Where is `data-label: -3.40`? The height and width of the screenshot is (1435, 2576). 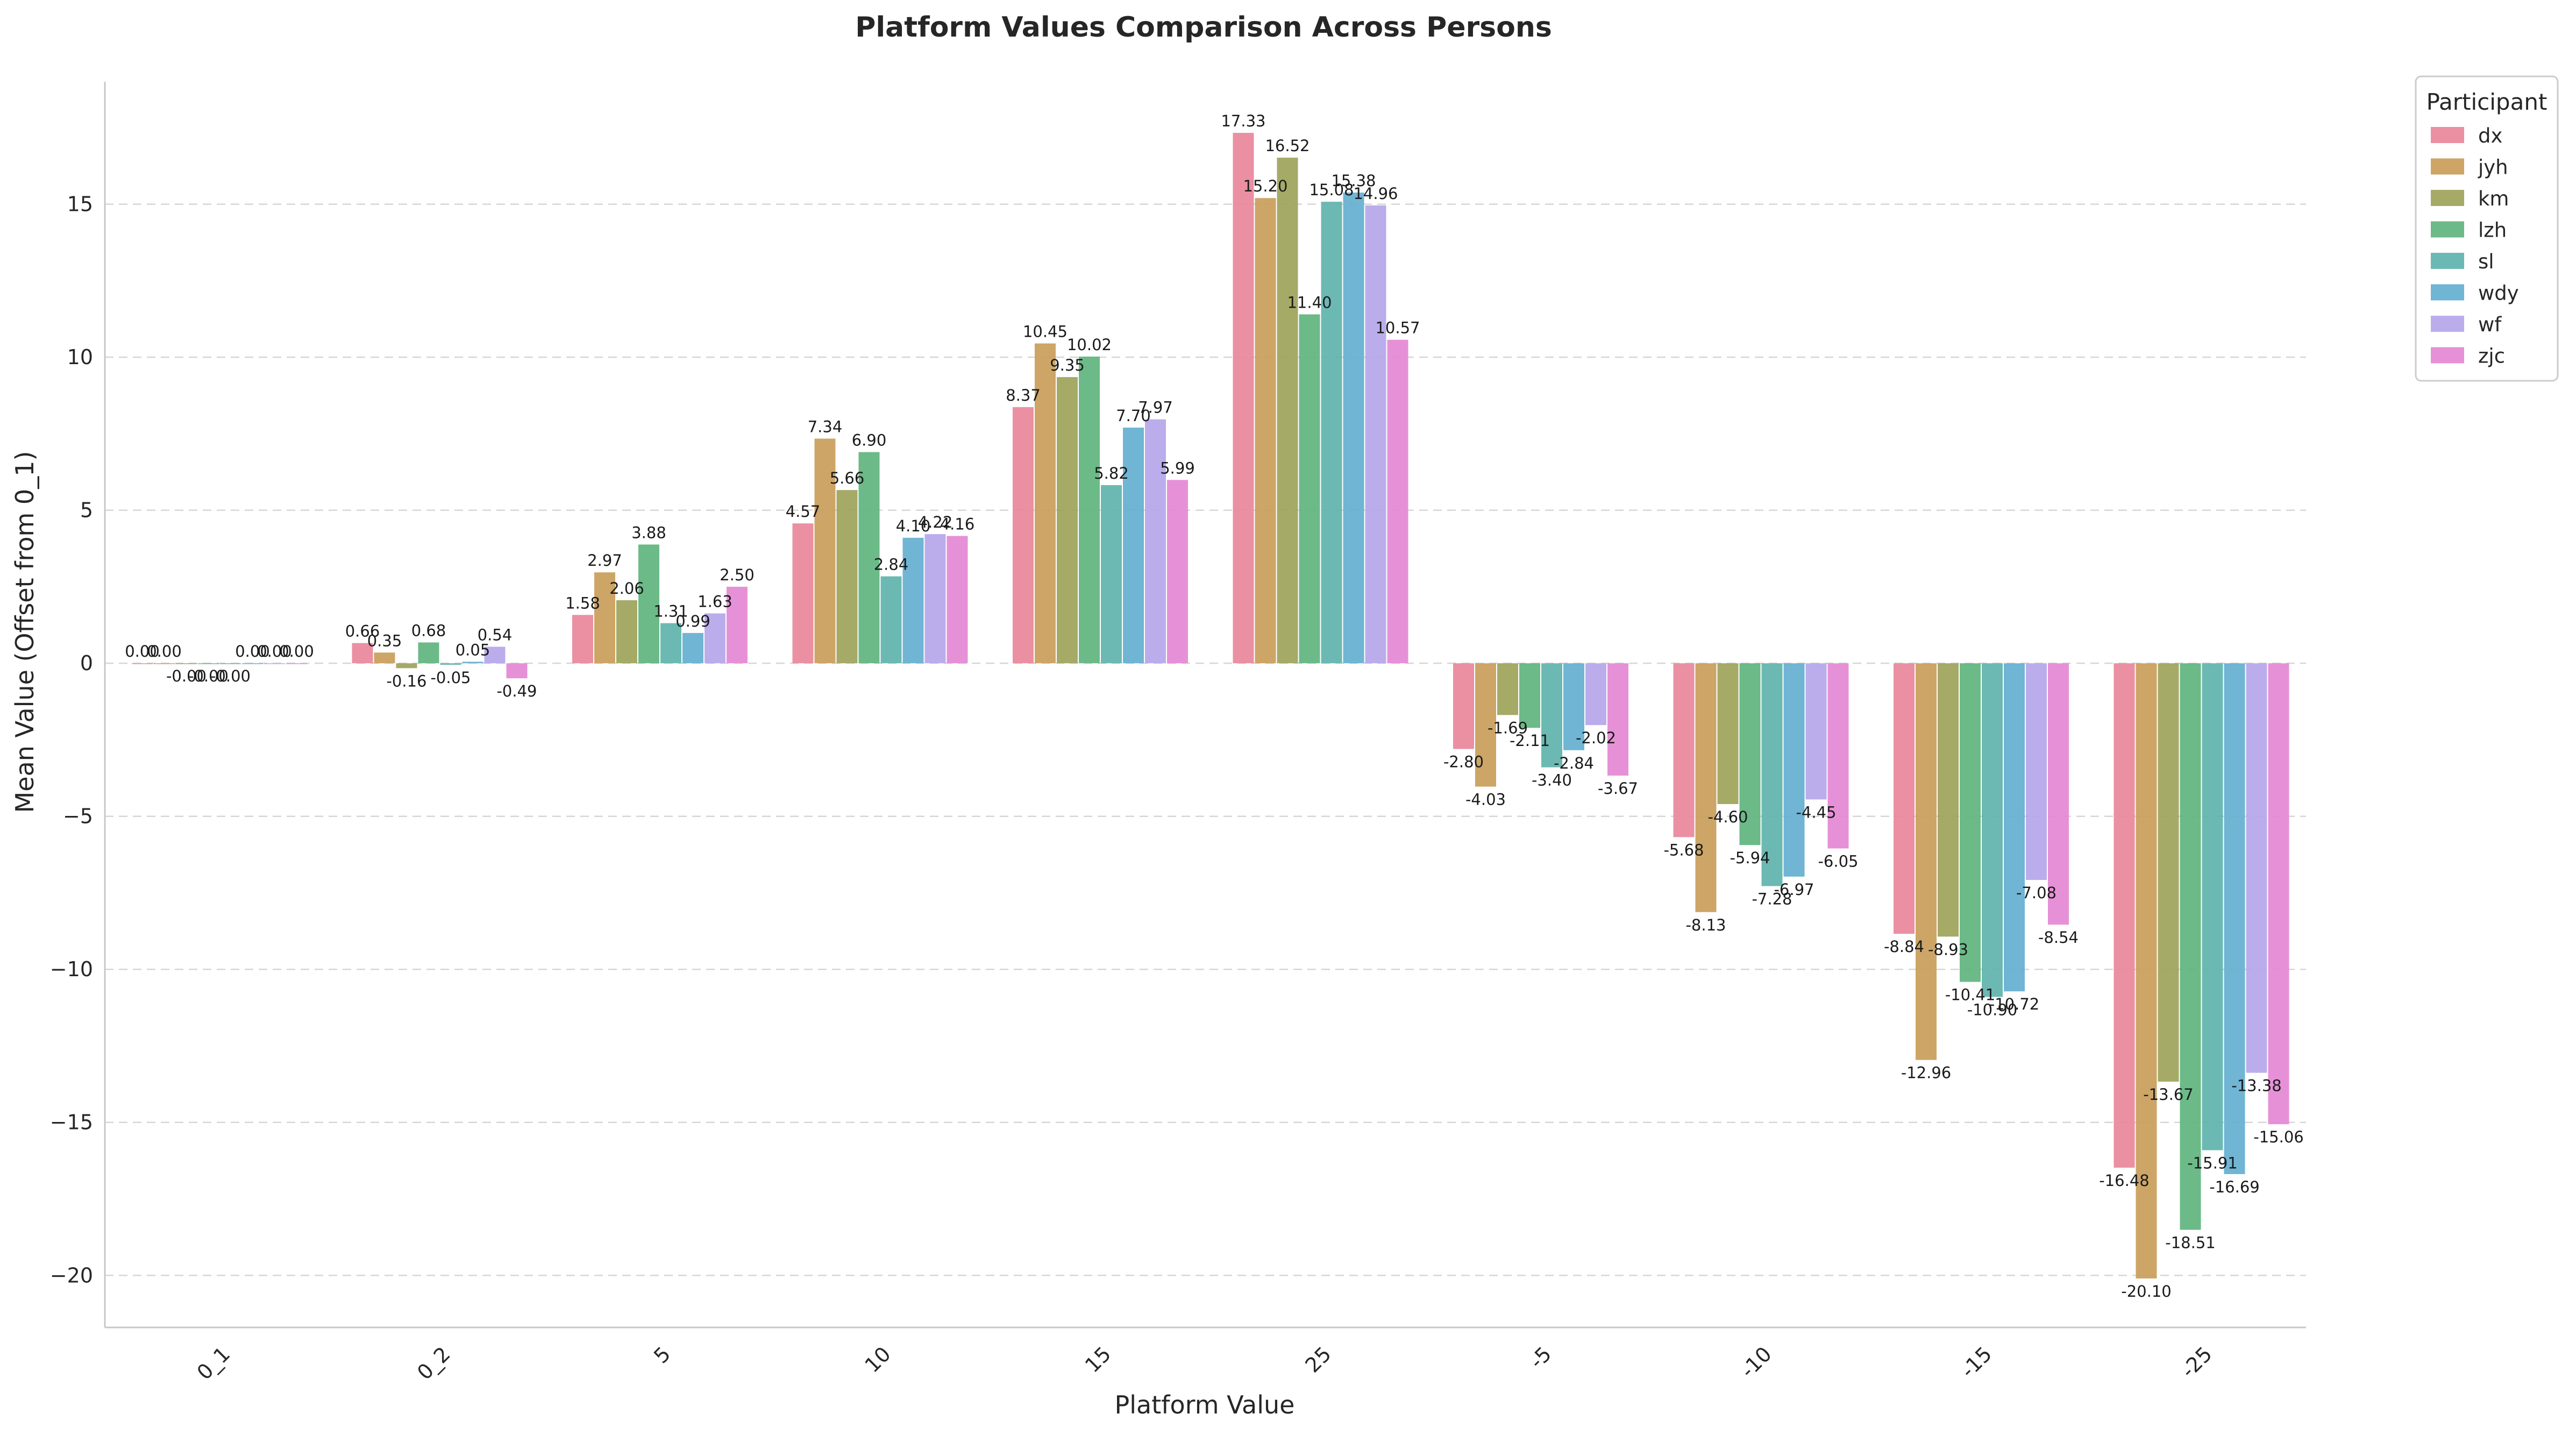
data-label: -3.40 is located at coordinates (1552, 780).